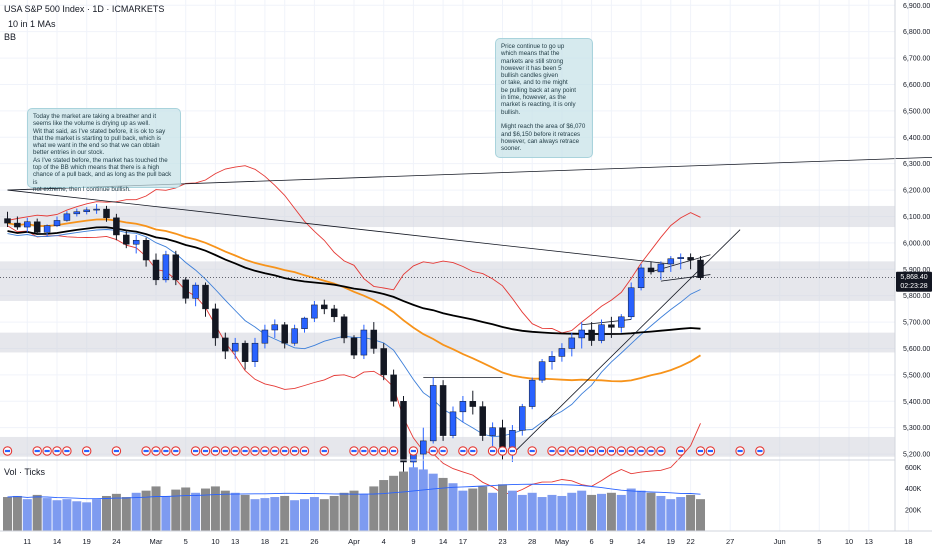 This screenshot has height=550, width=932. What do you see at coordinates (285, 541) in the screenshot?
I see `time-tick-label: 21` at bounding box center [285, 541].